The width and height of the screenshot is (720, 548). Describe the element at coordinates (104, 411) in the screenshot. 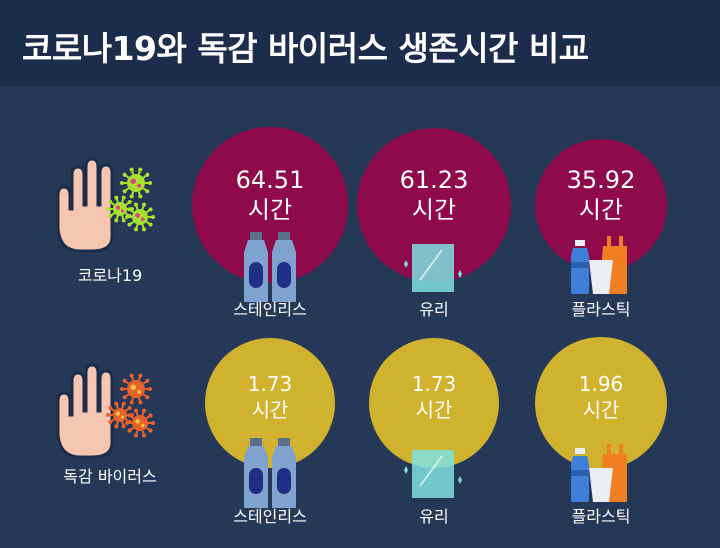

I see `hand-with-red-virus-icon` at that location.